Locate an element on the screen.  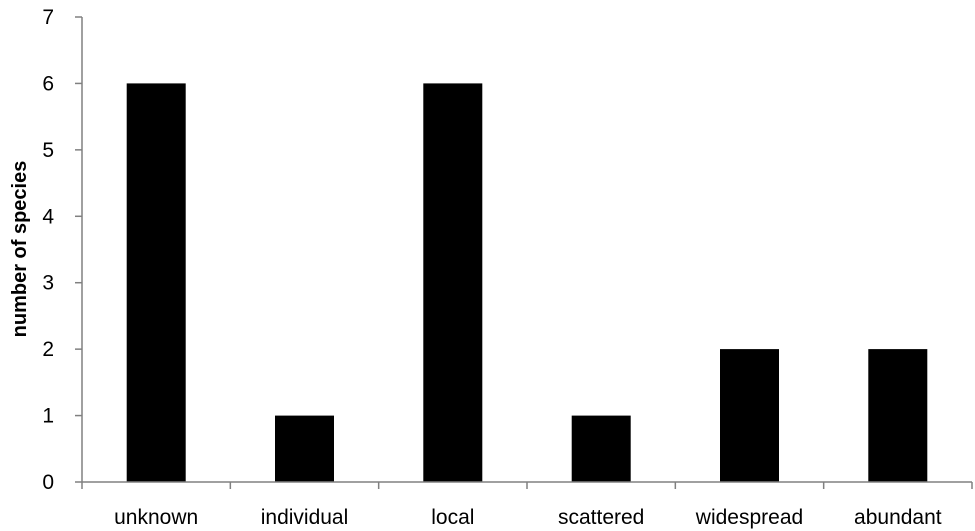
y-tick-label: 2 is located at coordinates (48, 349).